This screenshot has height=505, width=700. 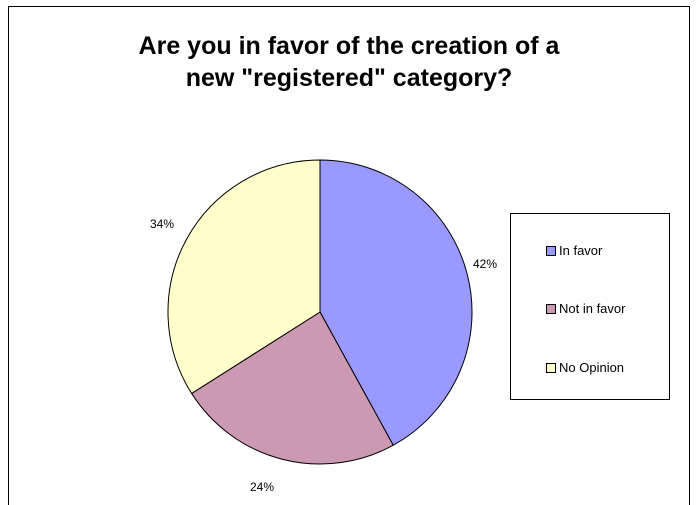 What do you see at coordinates (592, 367) in the screenshot?
I see `legend-label-no-opinion: No Opinion` at bounding box center [592, 367].